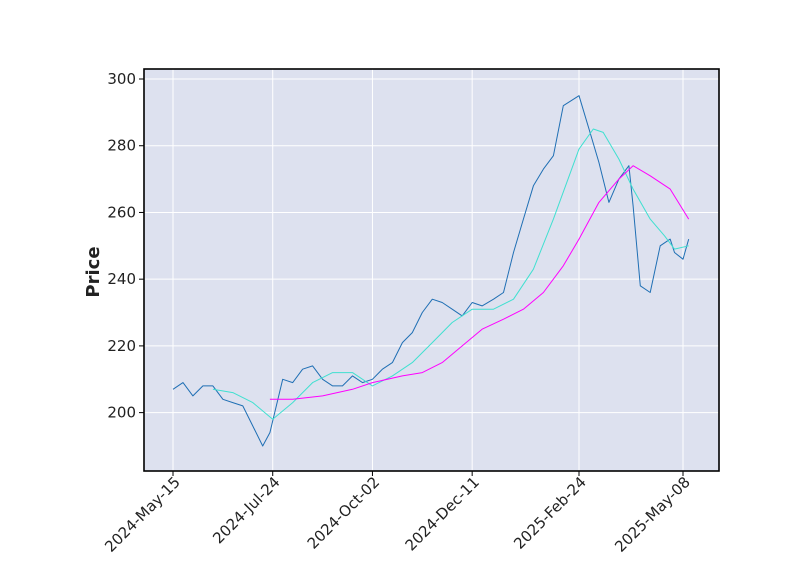 The height and width of the screenshot is (575, 800). What do you see at coordinates (93, 271) in the screenshot?
I see `y-axis-title: Price` at bounding box center [93, 271].